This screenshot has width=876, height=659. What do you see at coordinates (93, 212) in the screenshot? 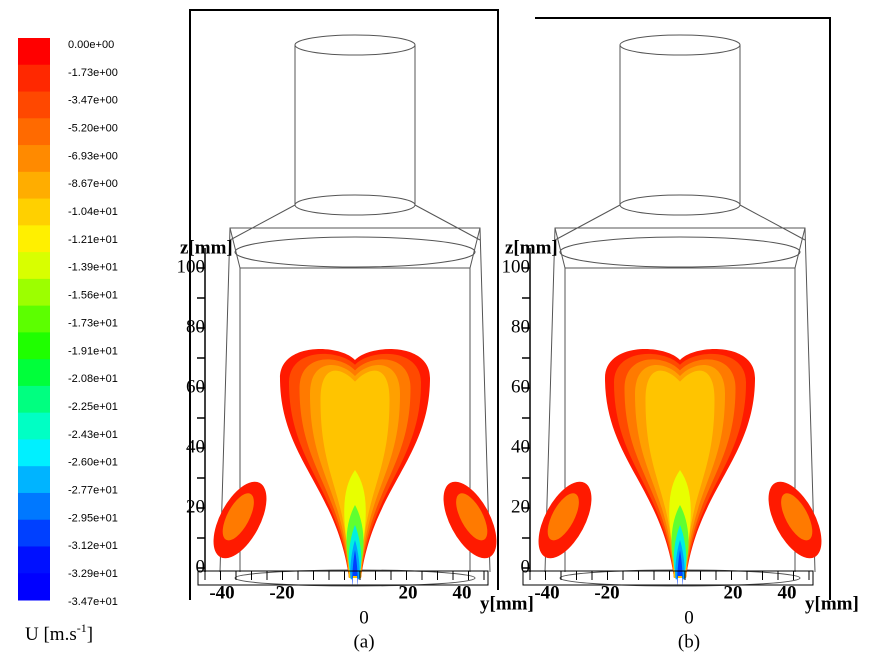
I see `colorbar-label: -1.04e+01` at bounding box center [93, 212].